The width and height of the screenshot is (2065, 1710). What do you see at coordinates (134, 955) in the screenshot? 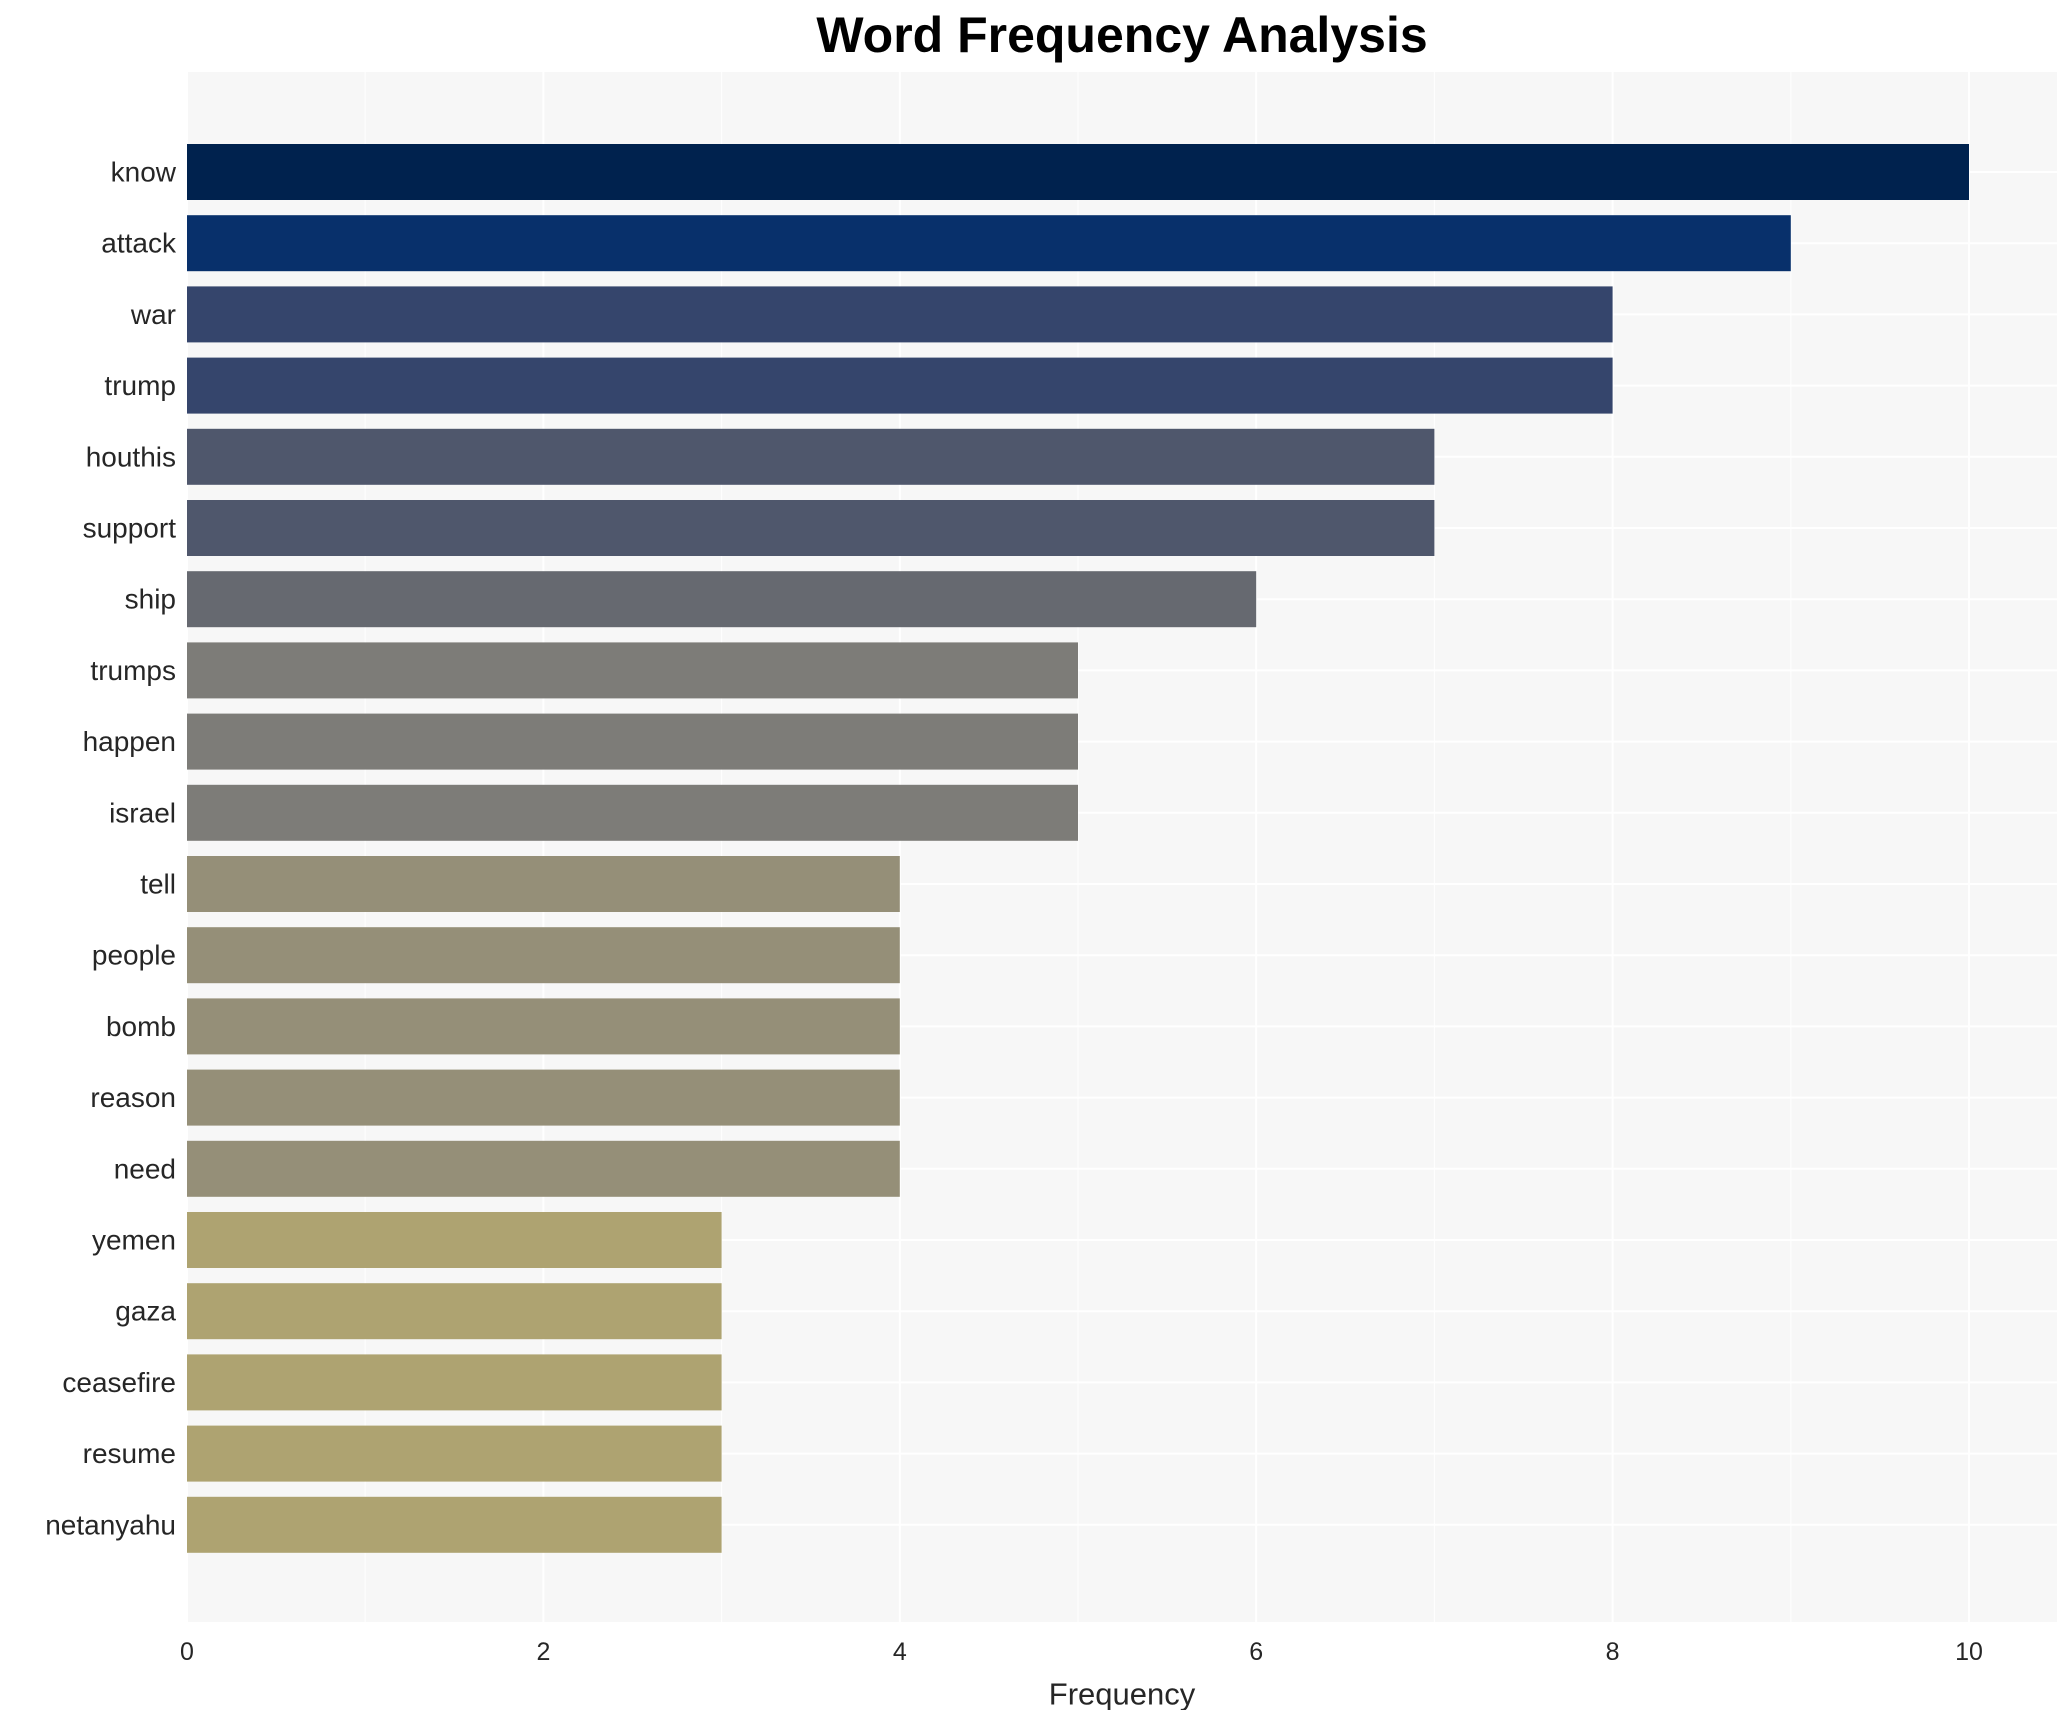
I see `y-tick-label-people: people` at bounding box center [134, 955].